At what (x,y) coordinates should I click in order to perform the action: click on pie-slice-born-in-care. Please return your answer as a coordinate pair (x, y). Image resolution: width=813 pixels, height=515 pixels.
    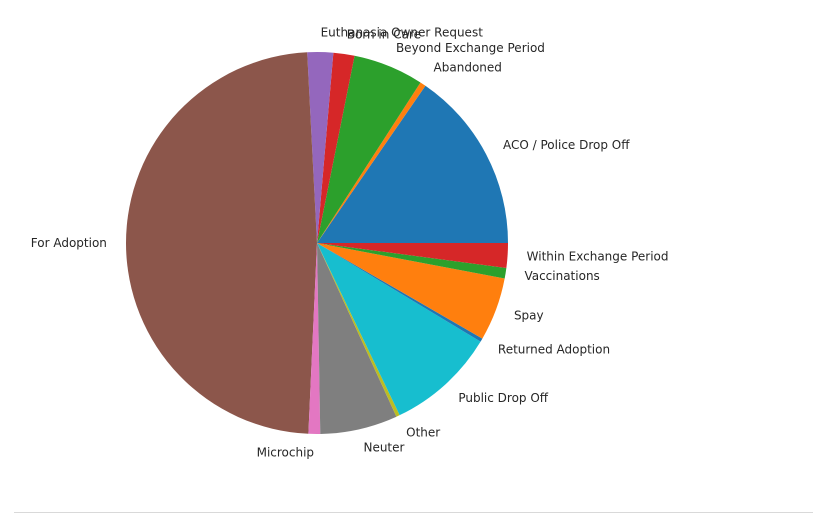
    Looking at the image, I should click on (336, 147).